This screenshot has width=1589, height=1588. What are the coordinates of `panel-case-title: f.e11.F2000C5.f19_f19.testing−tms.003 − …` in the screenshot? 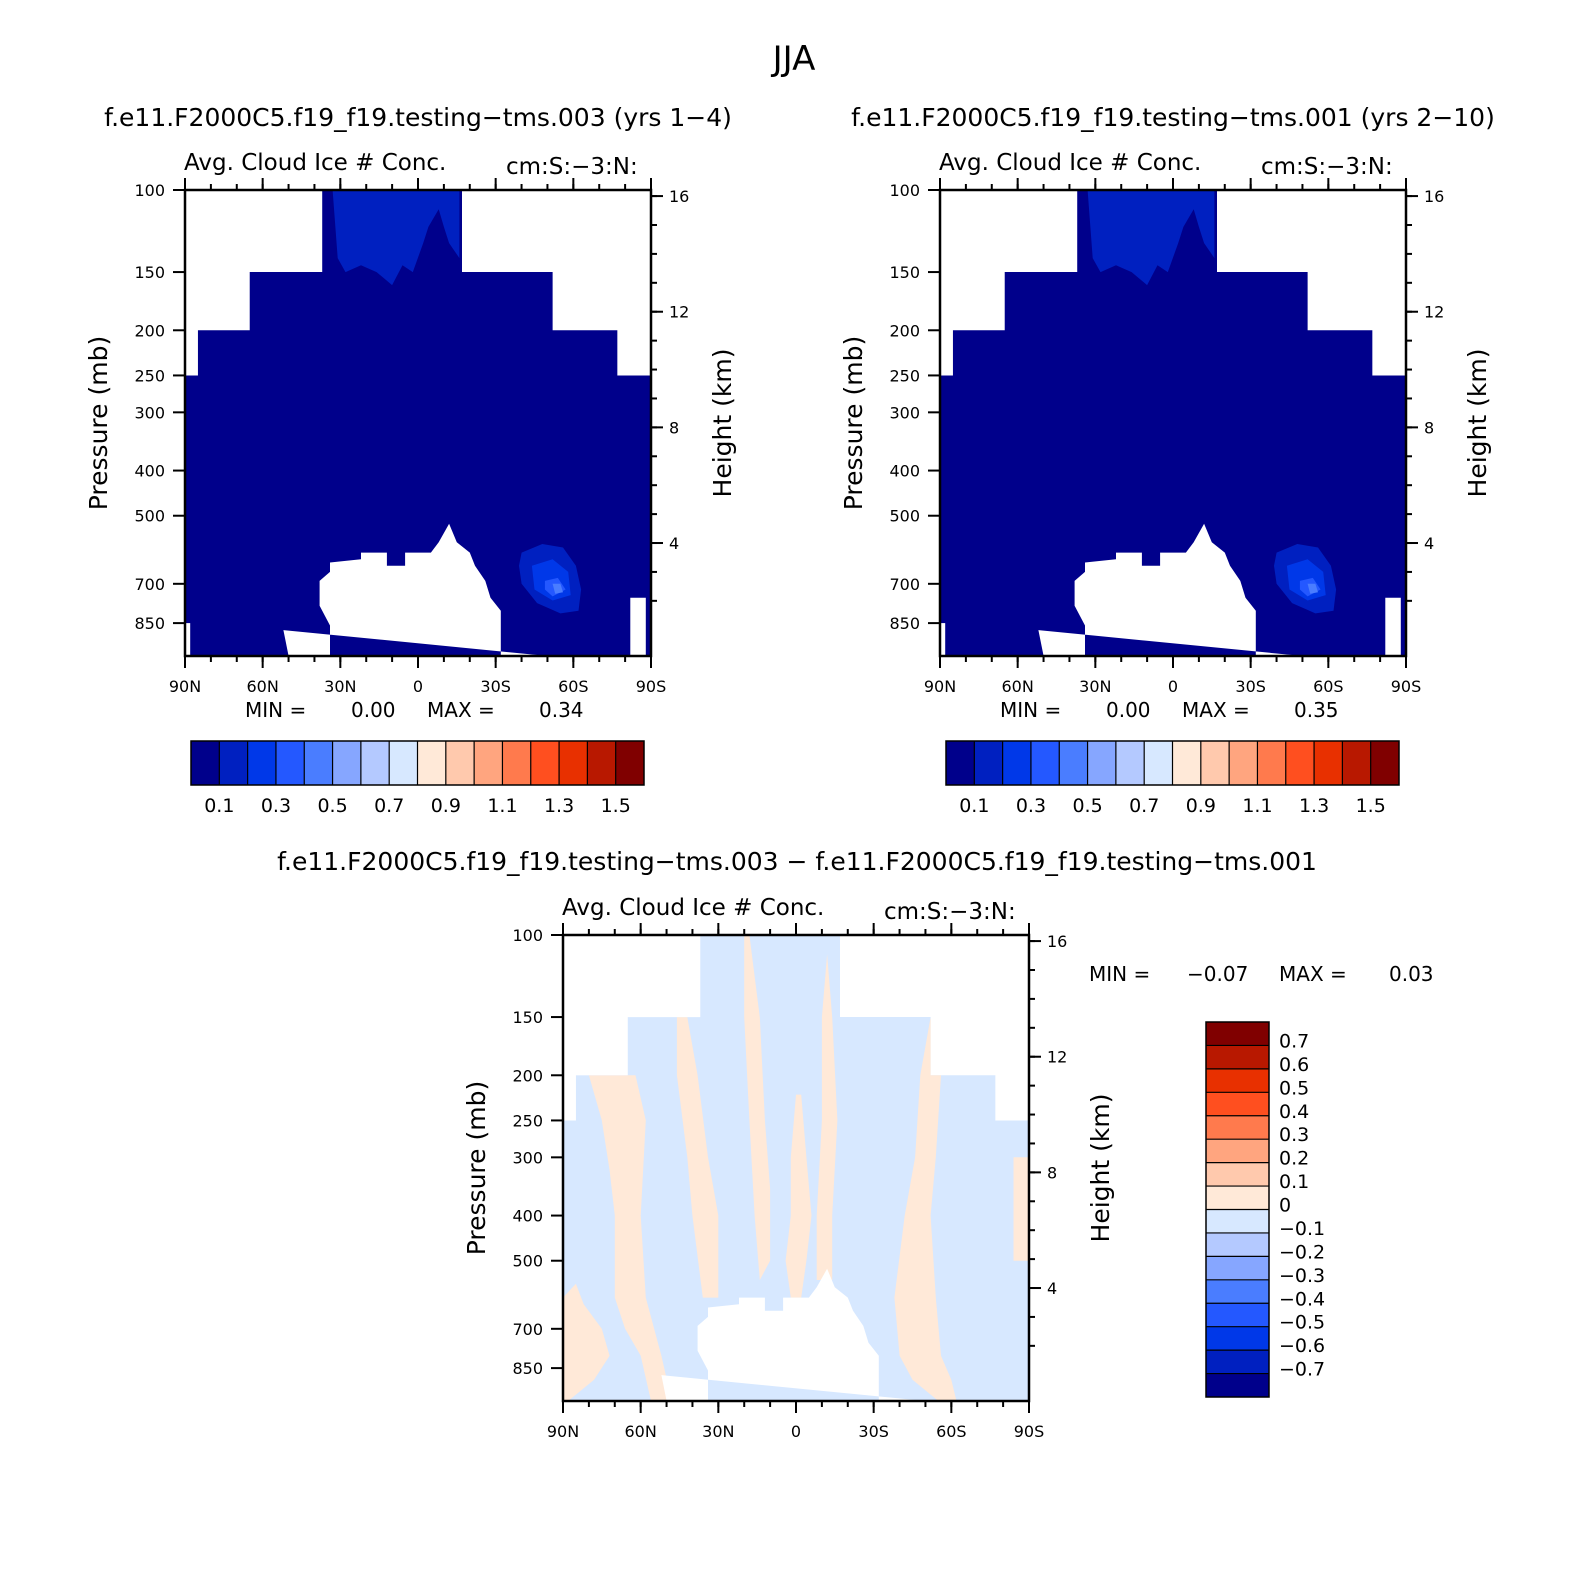 It's located at (797, 861).